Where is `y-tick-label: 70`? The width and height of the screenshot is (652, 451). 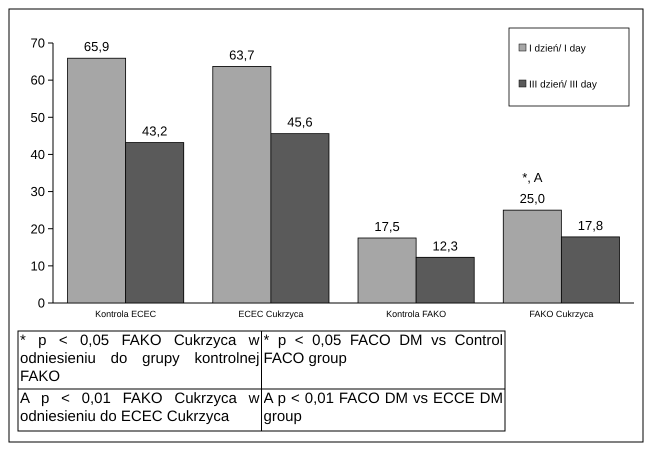
y-tick-label: 70 is located at coordinates (37, 43).